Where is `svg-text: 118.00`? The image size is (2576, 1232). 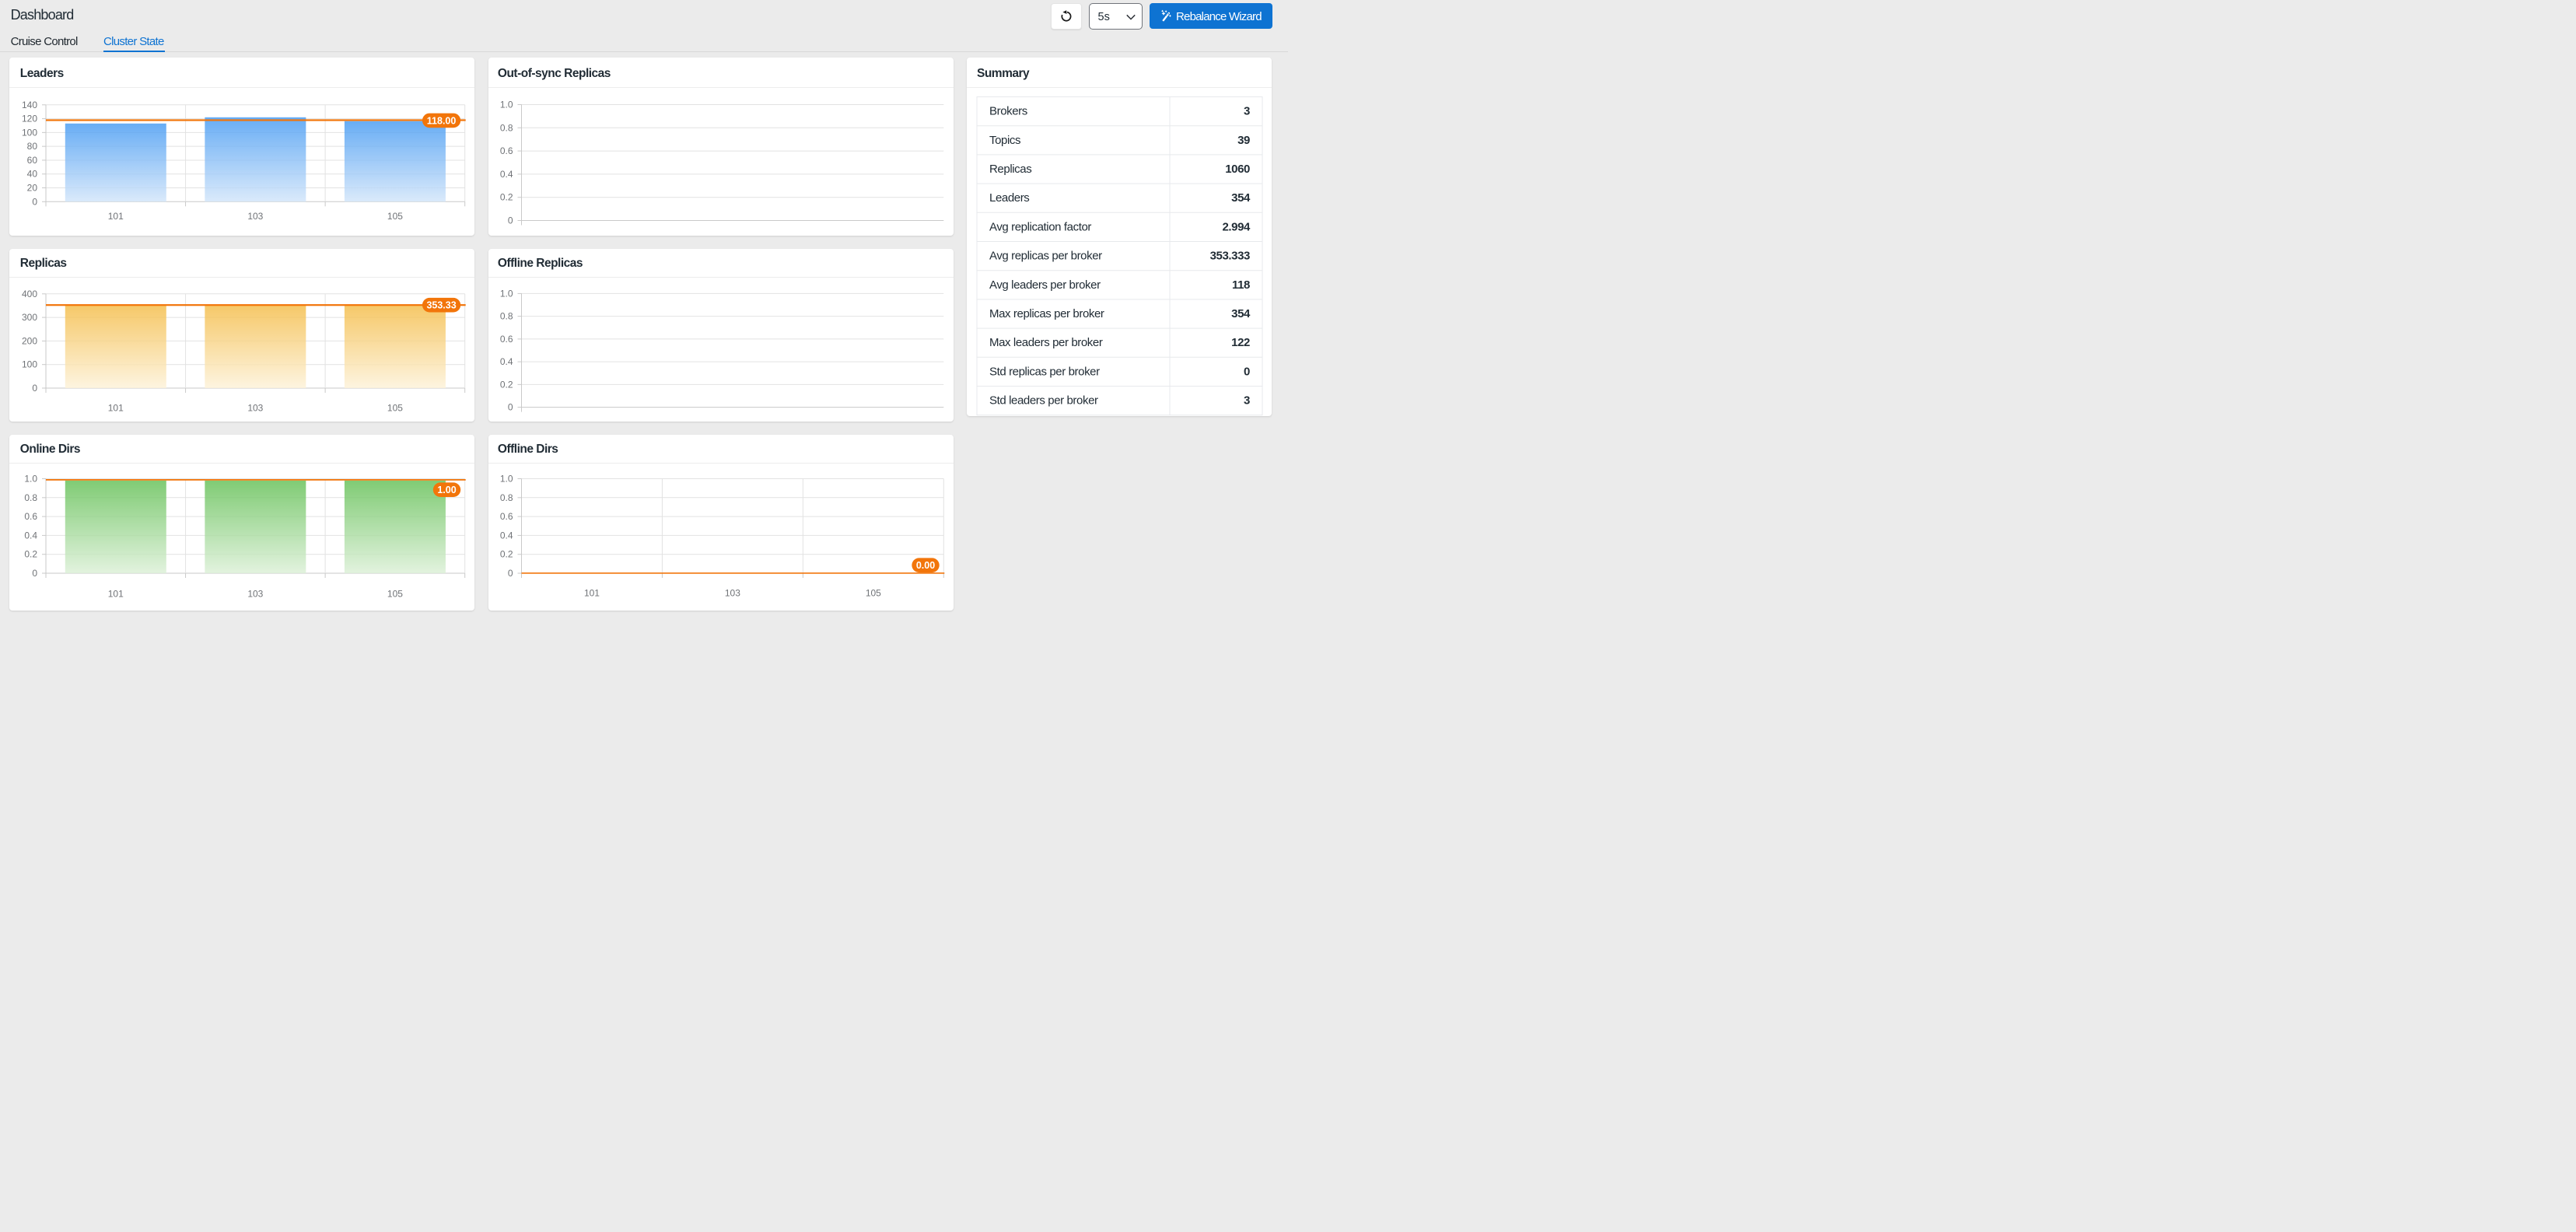 svg-text: 118.00 is located at coordinates (442, 121).